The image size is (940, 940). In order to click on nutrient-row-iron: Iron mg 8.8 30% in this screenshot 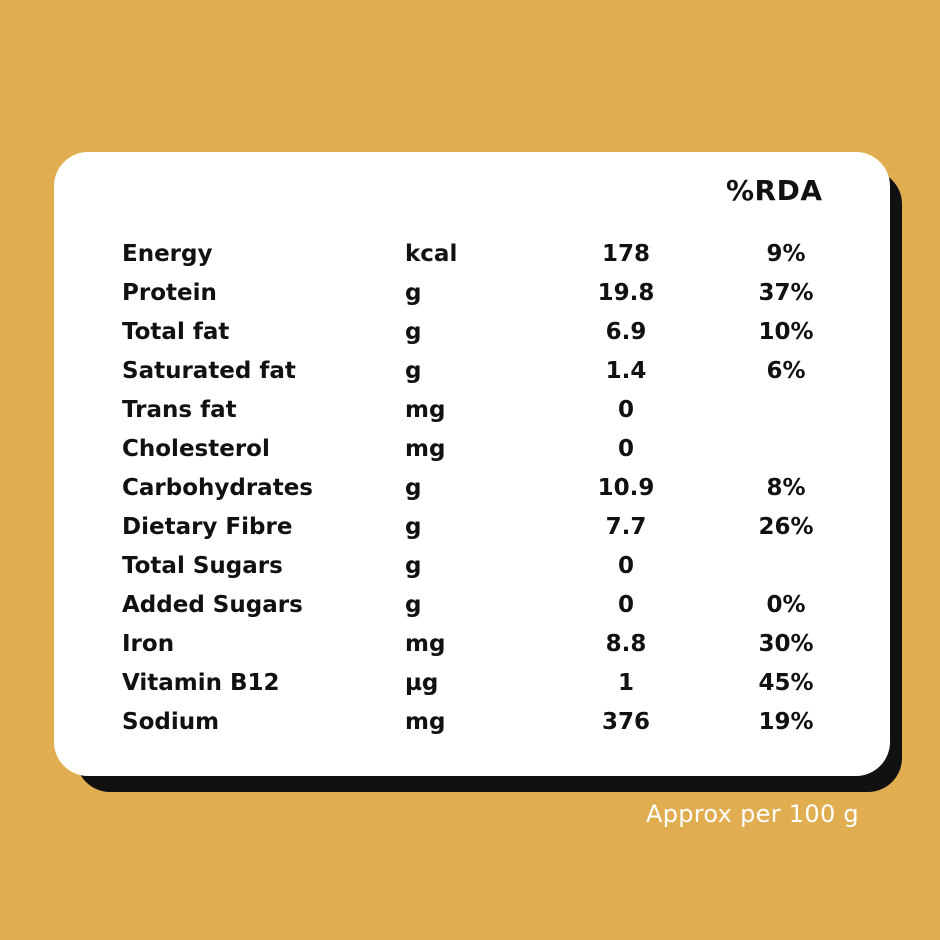, I will do `click(472, 643)`.